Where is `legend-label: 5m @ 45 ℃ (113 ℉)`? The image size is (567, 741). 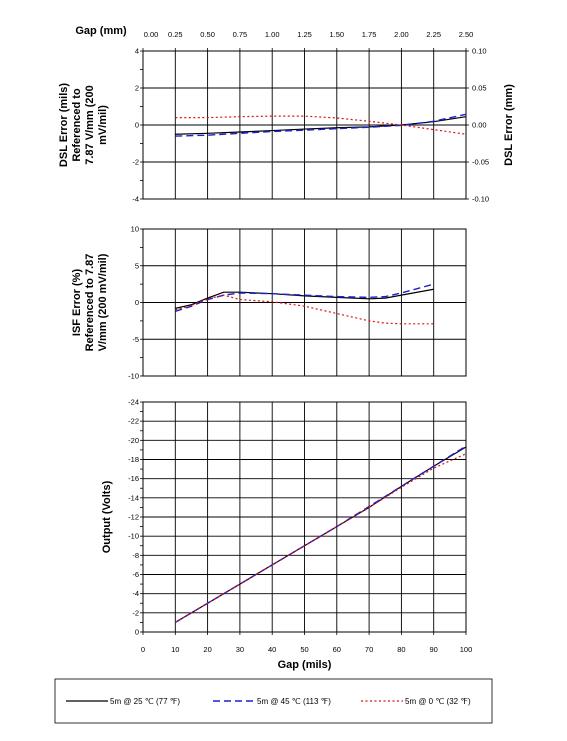
legend-label: 5m @ 45 ℃ (113 ℉) is located at coordinates (294, 701).